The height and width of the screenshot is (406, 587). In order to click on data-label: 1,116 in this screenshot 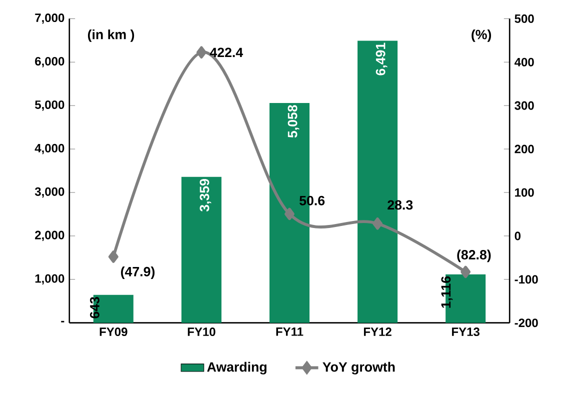, I will do `click(447, 292)`.